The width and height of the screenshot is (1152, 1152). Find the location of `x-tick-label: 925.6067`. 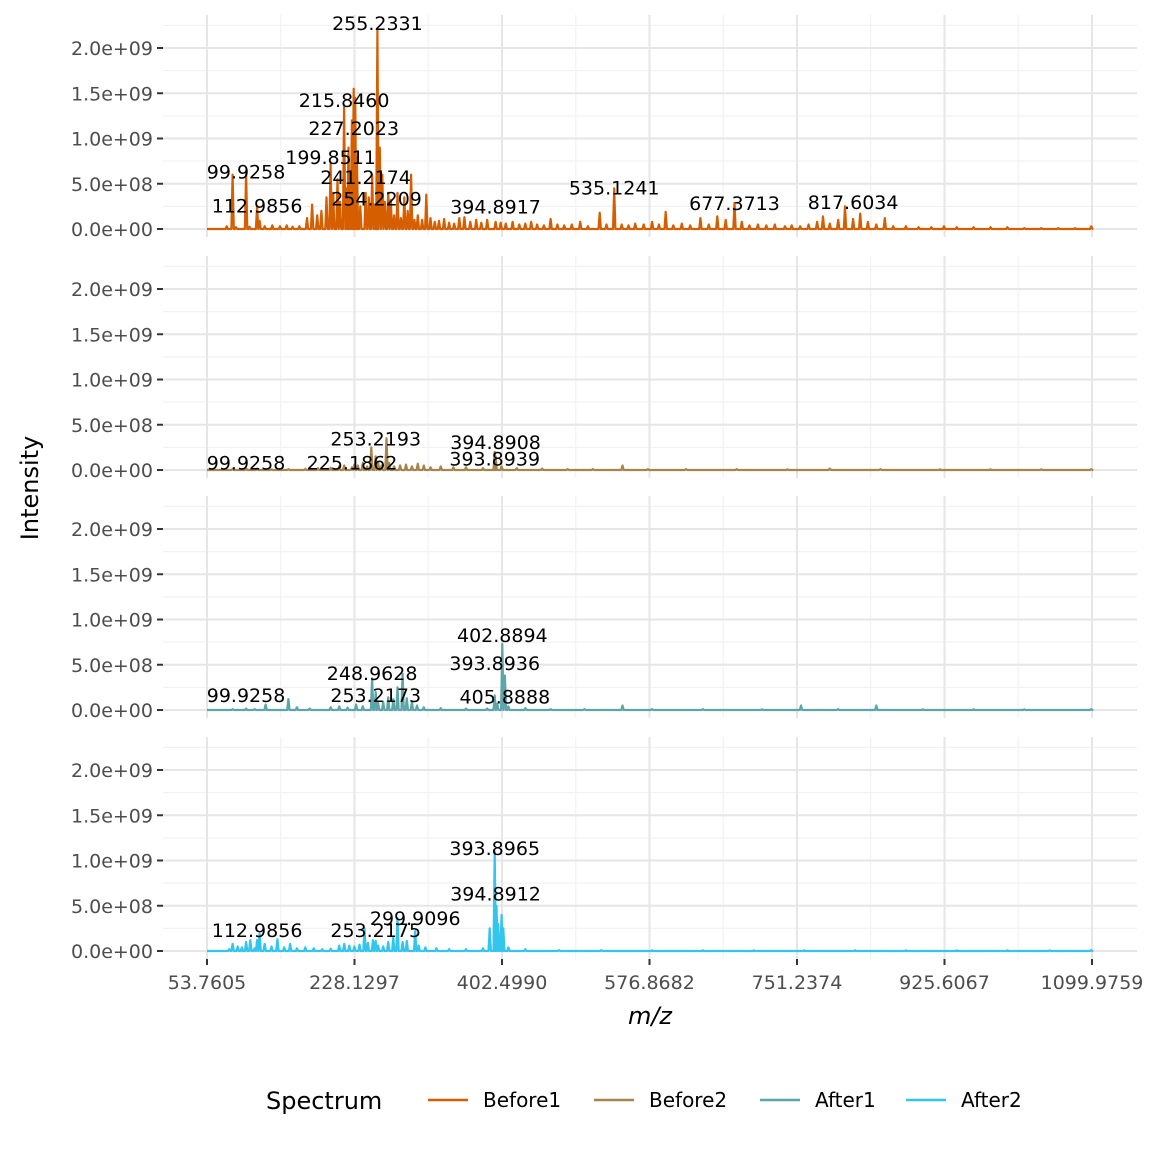

x-tick-label: 925.6067 is located at coordinates (944, 983).